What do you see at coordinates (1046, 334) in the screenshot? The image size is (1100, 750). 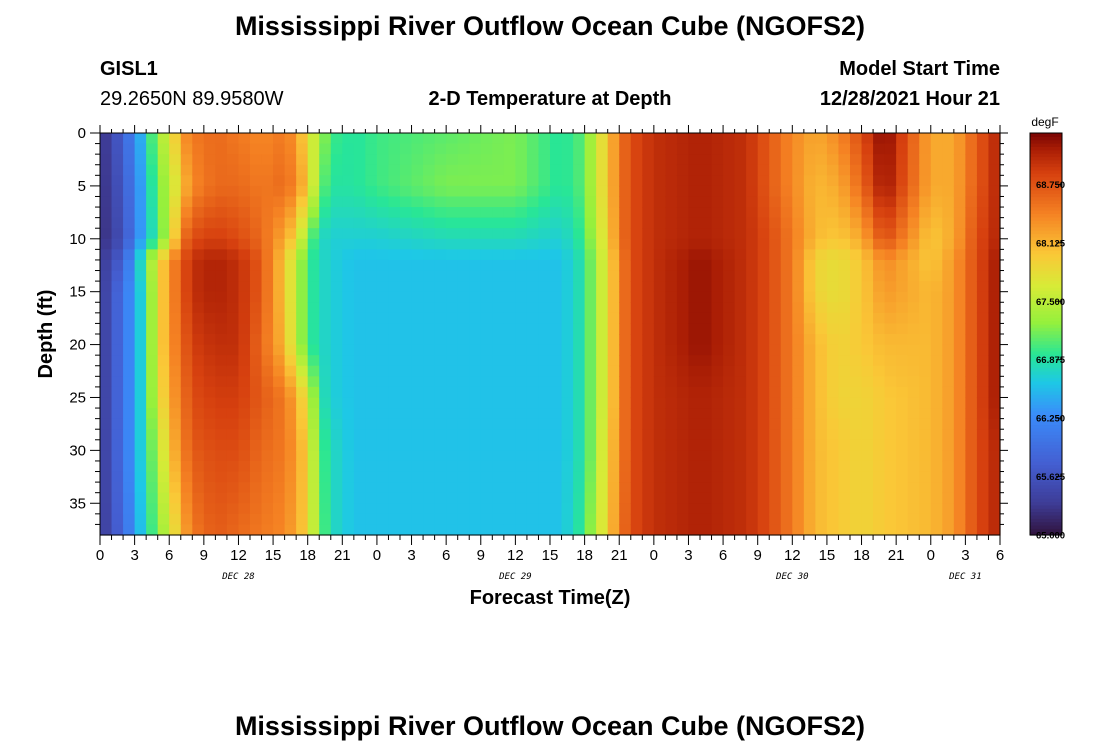 I see `colorbar-frame` at bounding box center [1046, 334].